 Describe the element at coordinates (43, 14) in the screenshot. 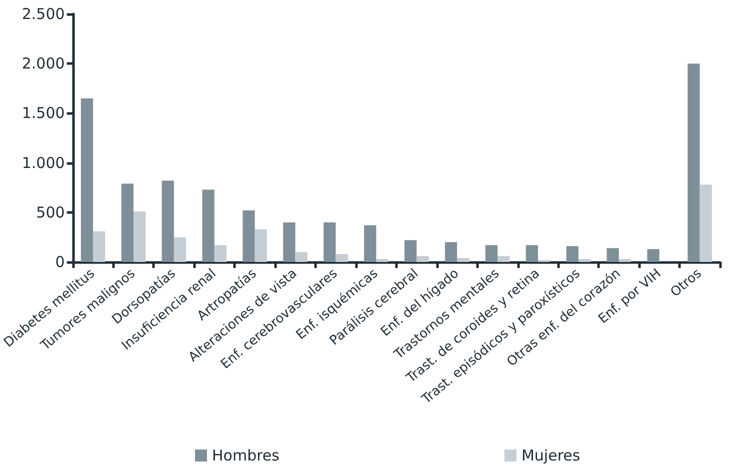

I see `y-tick-label: 2.500` at that location.